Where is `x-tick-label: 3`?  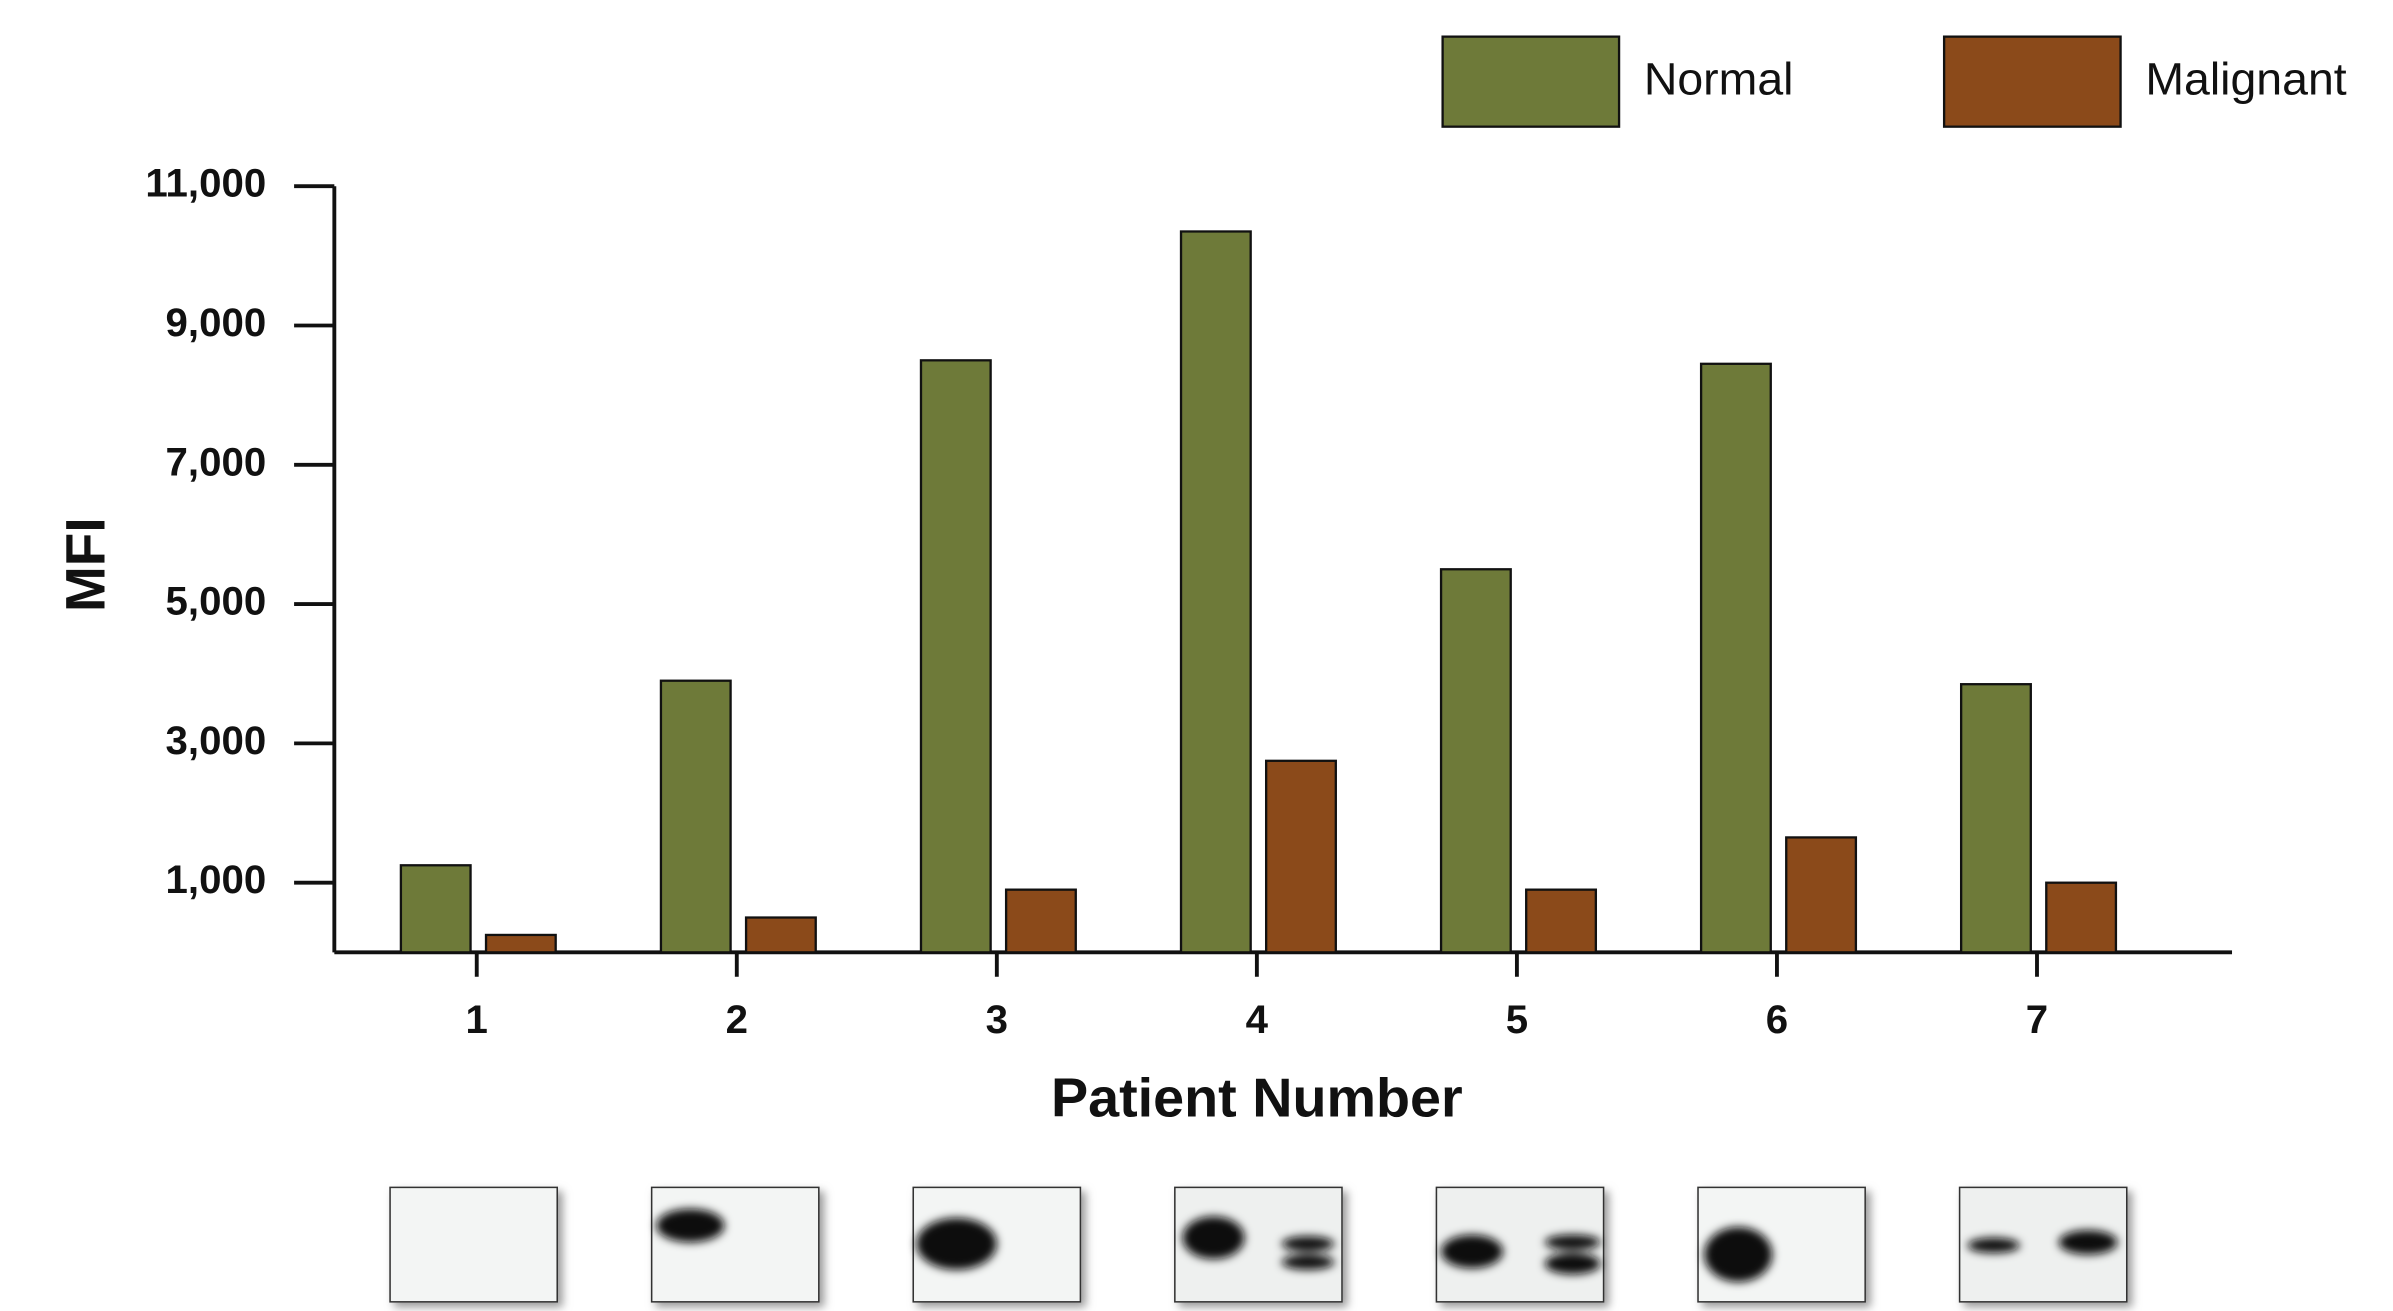 x-tick-label: 3 is located at coordinates (997, 1020).